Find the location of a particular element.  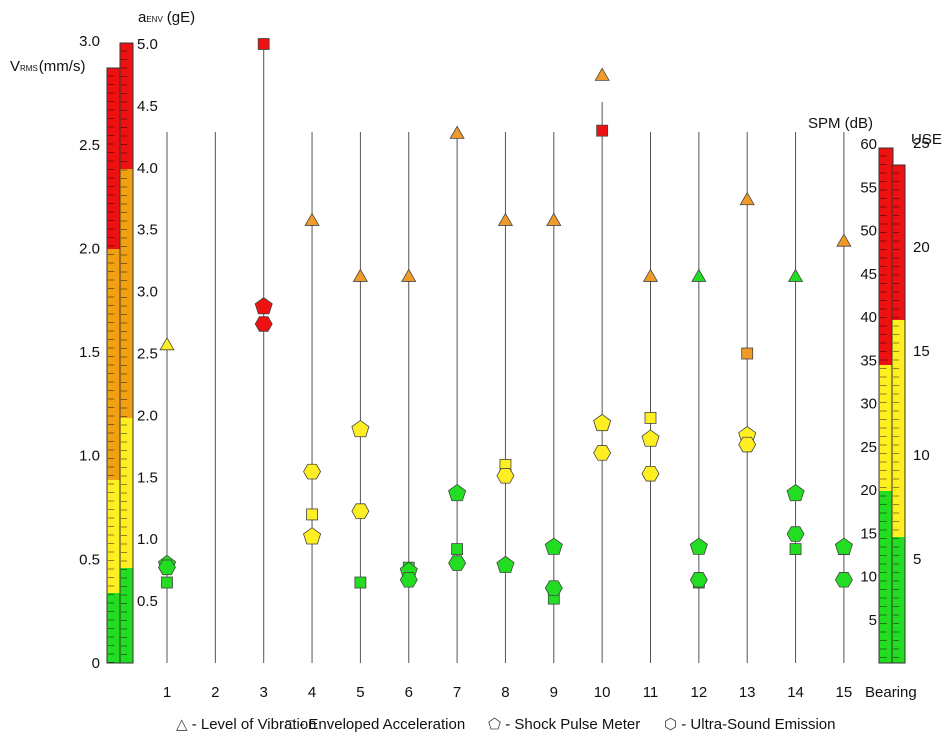

vrms-color-bar is located at coordinates (113, 365).